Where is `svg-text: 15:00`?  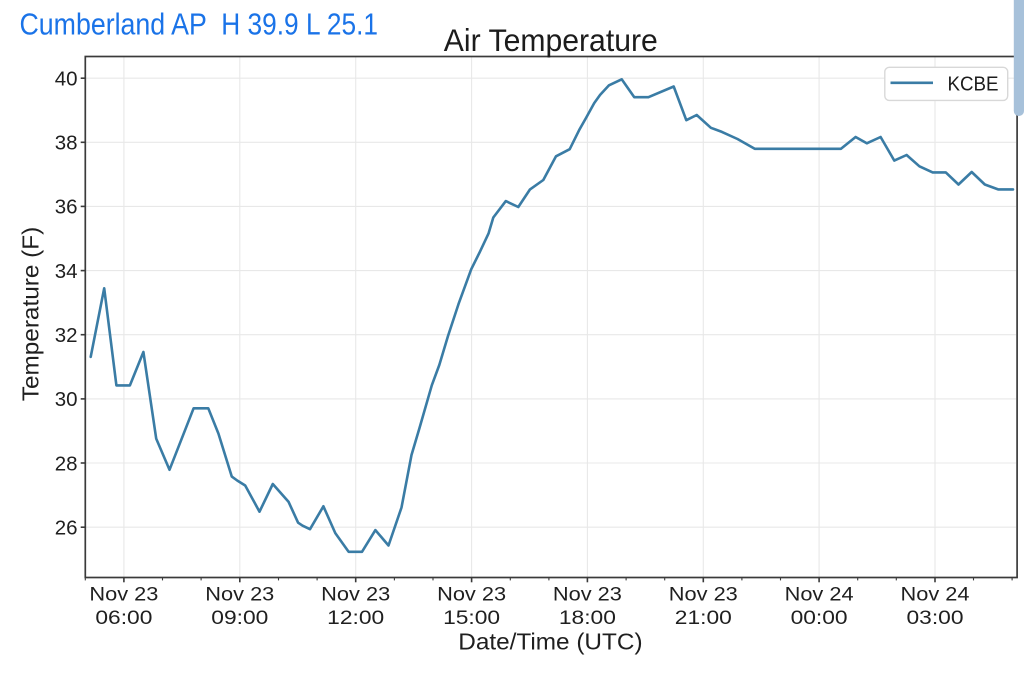 svg-text: 15:00 is located at coordinates (471, 618).